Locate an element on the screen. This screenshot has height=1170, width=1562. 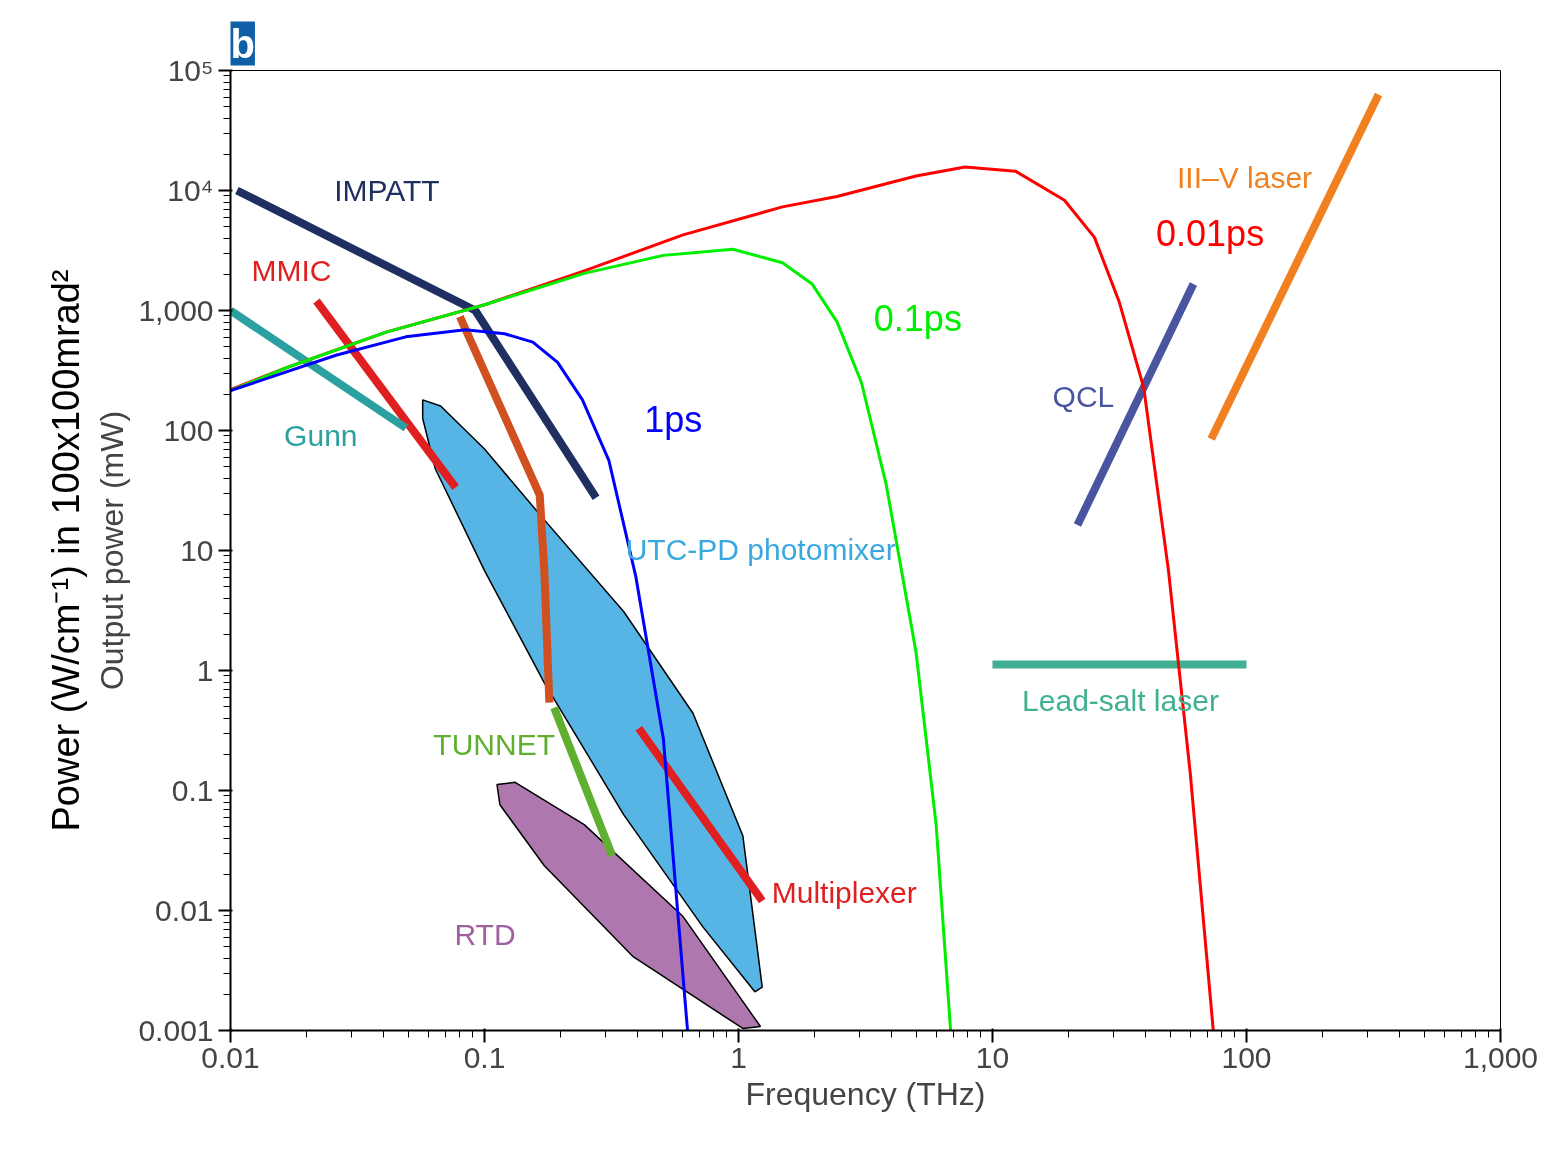
y-tick-label: 10 is located at coordinates (197, 550).